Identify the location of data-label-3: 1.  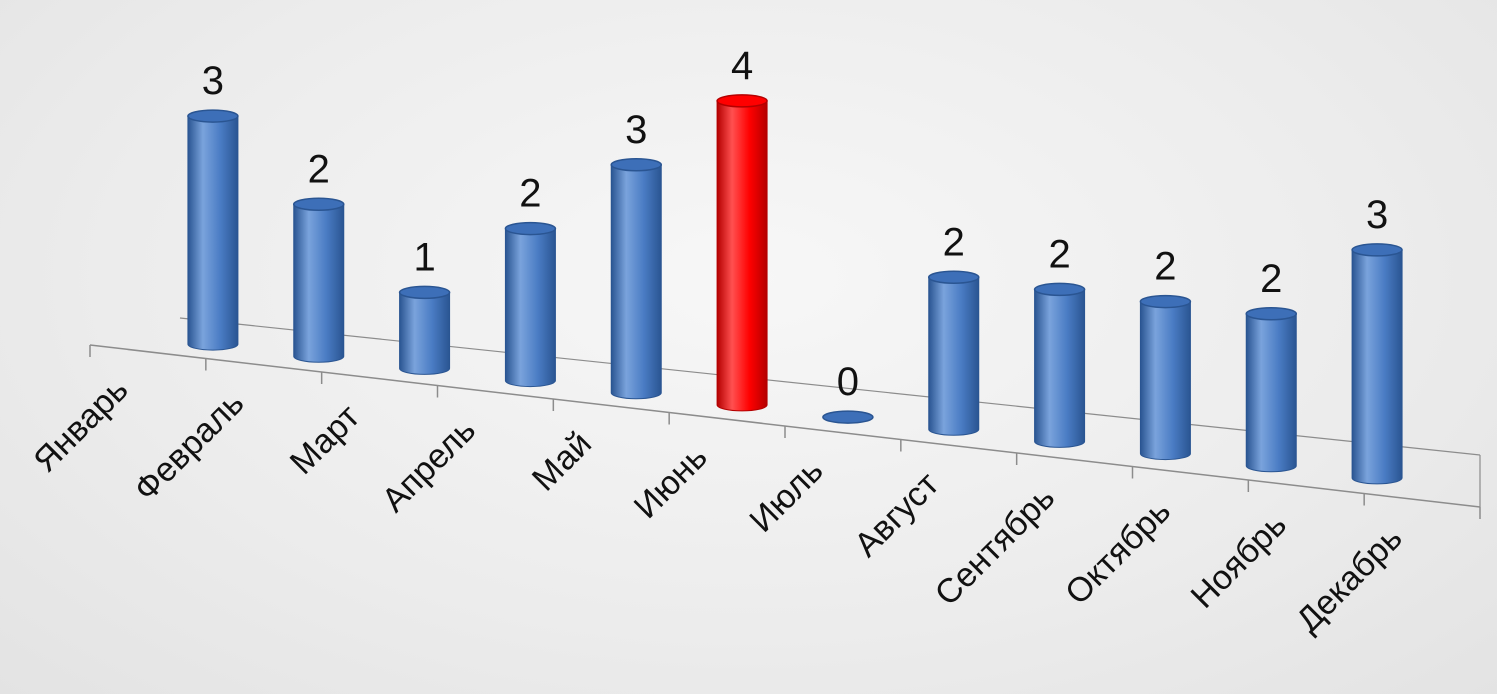
(424, 257).